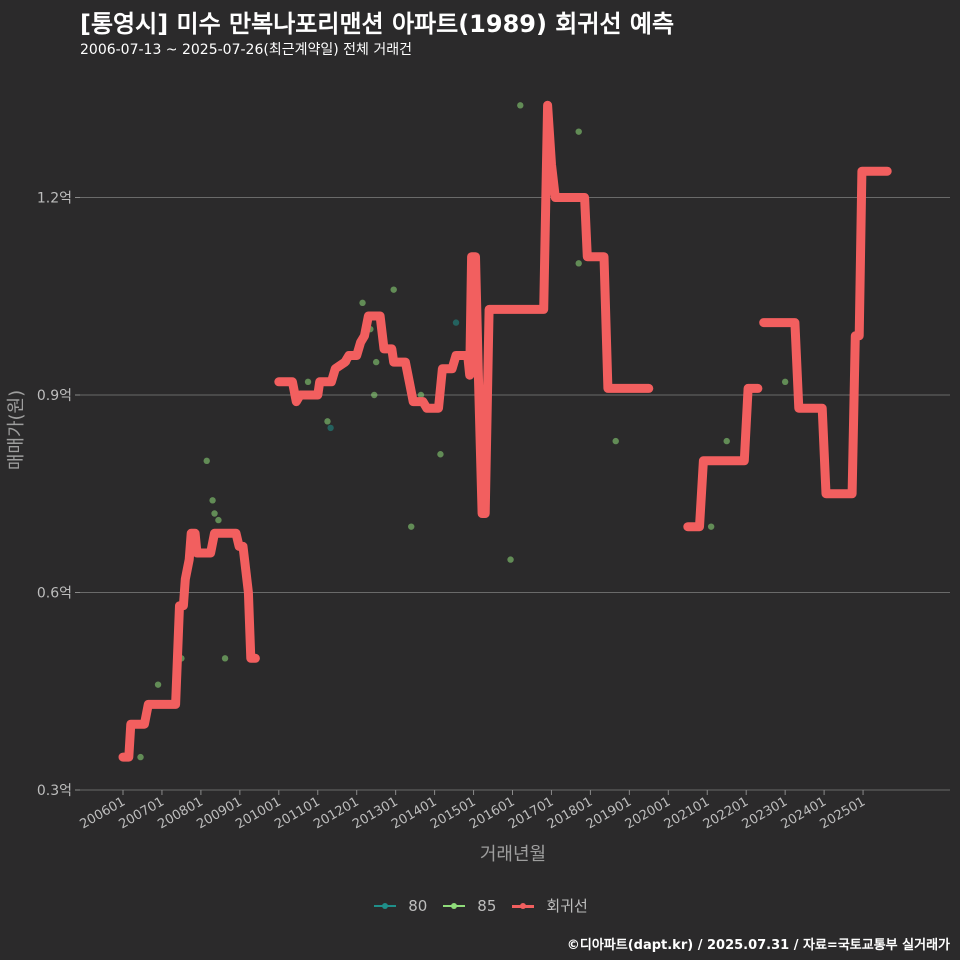 The height and width of the screenshot is (960, 960). What do you see at coordinates (843, 813) in the screenshot?
I see `x-tick-label: 202501` at bounding box center [843, 813].